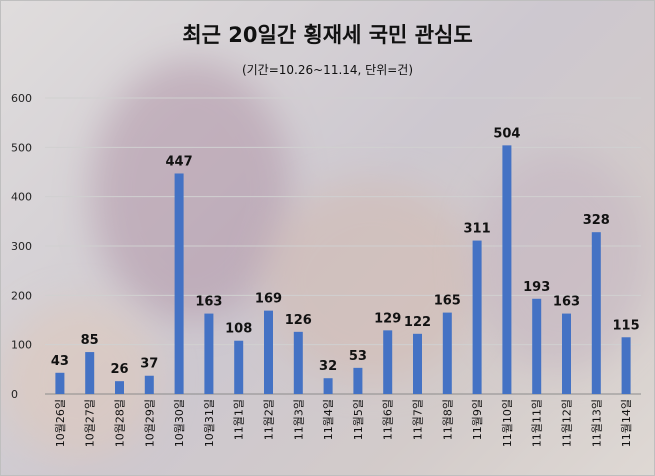 The width and height of the screenshot is (655, 476). I want to click on y-tick-label: 200, so click(21, 295).